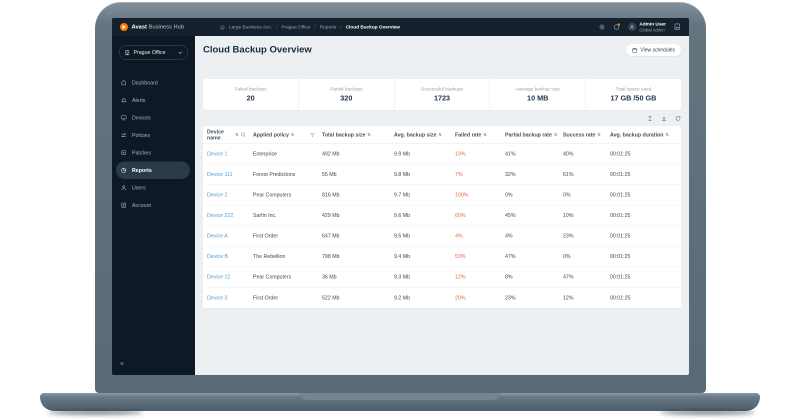 The image size is (800, 420). Describe the element at coordinates (346, 89) in the screenshot. I see `stat-label: Partial backups` at that location.